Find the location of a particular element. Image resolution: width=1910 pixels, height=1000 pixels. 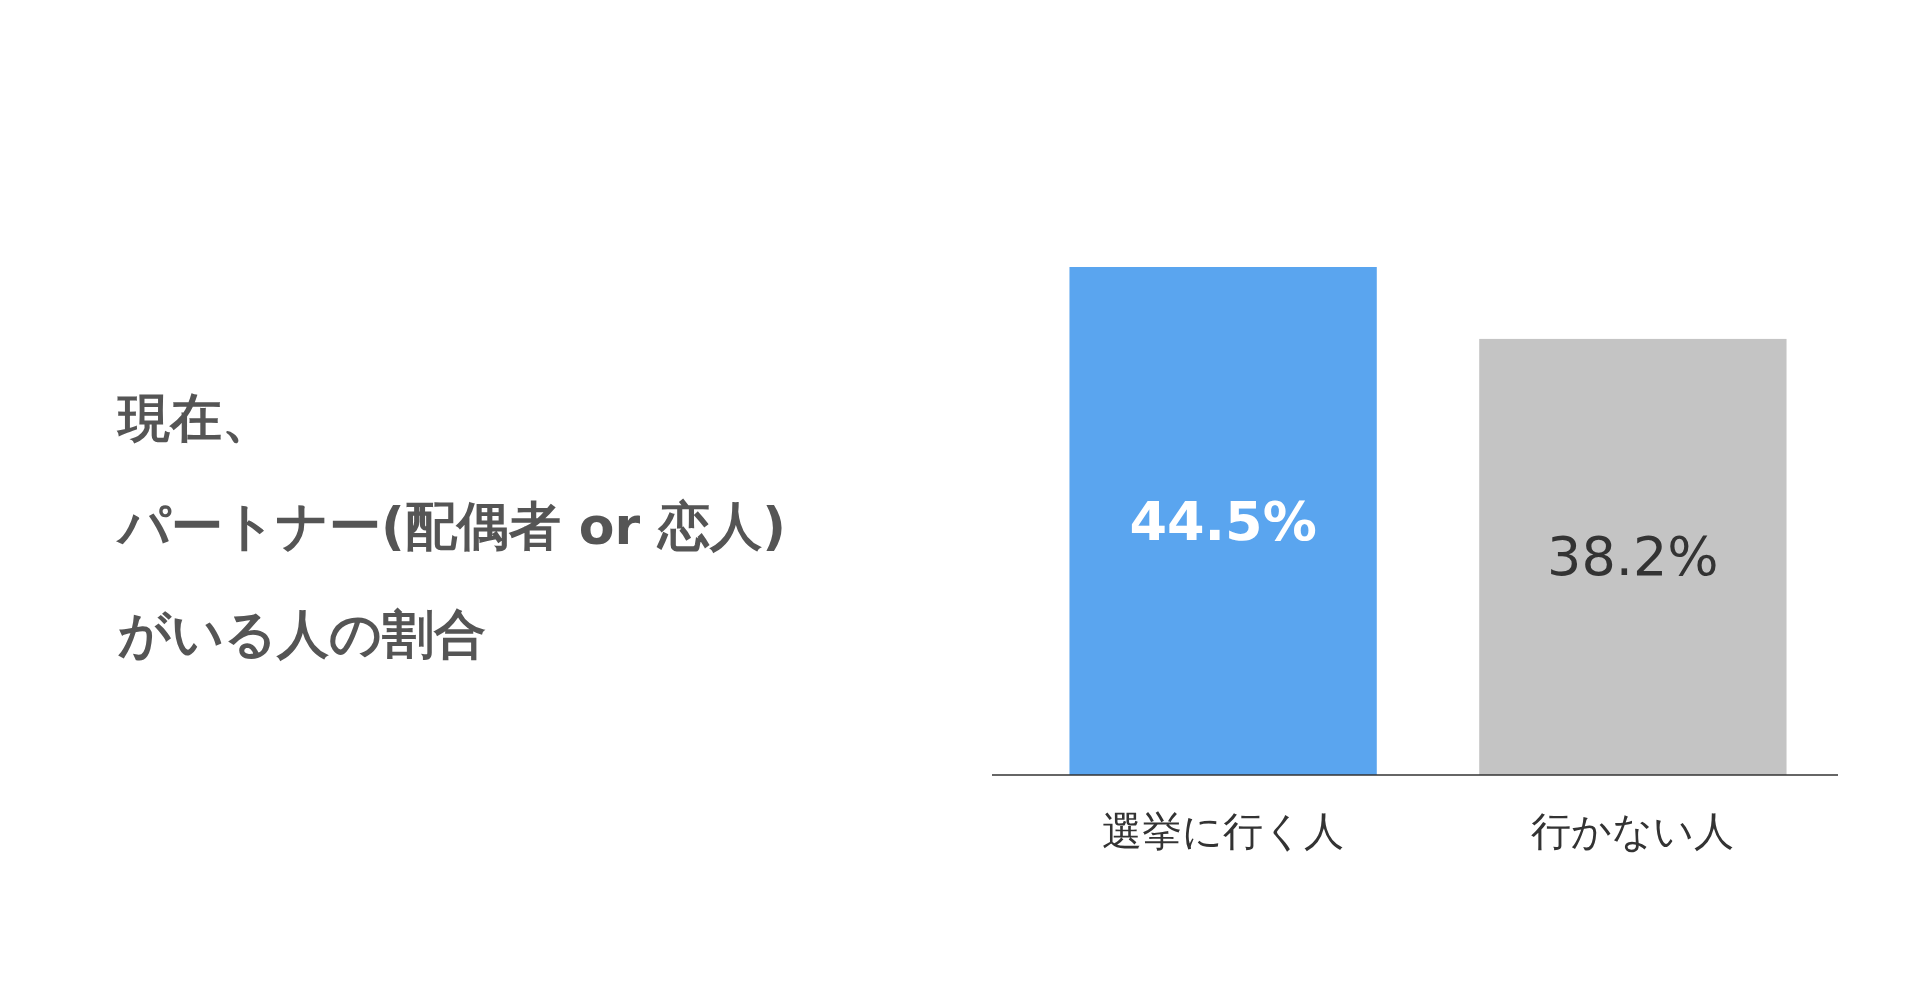

x-tick-label: 行かない人 is located at coordinates (1633, 831).